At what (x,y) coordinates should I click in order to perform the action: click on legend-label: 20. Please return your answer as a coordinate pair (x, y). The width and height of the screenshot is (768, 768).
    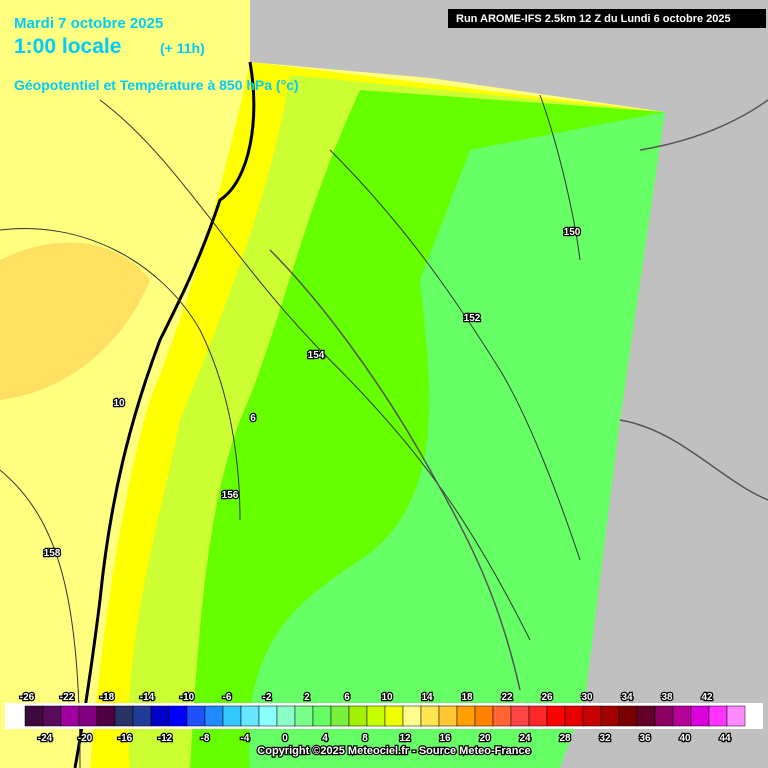
    Looking at the image, I should click on (485, 738).